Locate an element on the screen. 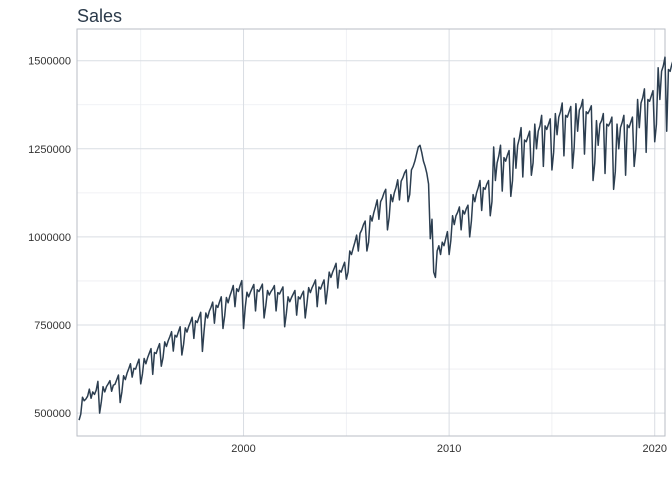  x-axis: 2000 2010 2020 is located at coordinates (449, 449).